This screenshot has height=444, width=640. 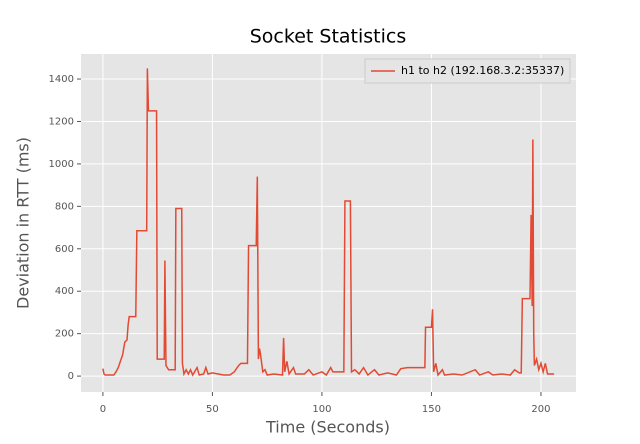 What do you see at coordinates (23, 223) in the screenshot?
I see `y-axis-label: Deviation in RTT (ms)` at bounding box center [23, 223].